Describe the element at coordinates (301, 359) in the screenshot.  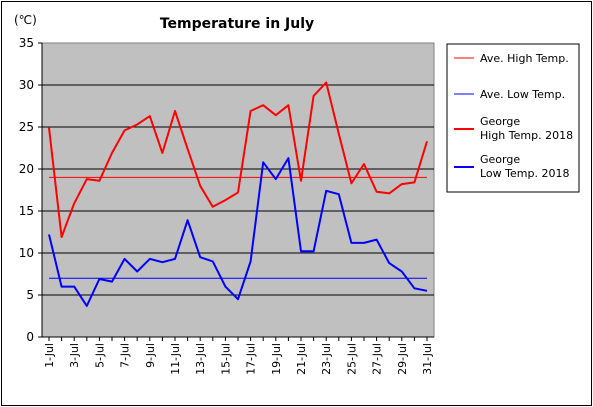
I see `x-tick-label: 21-Jul` at that location.